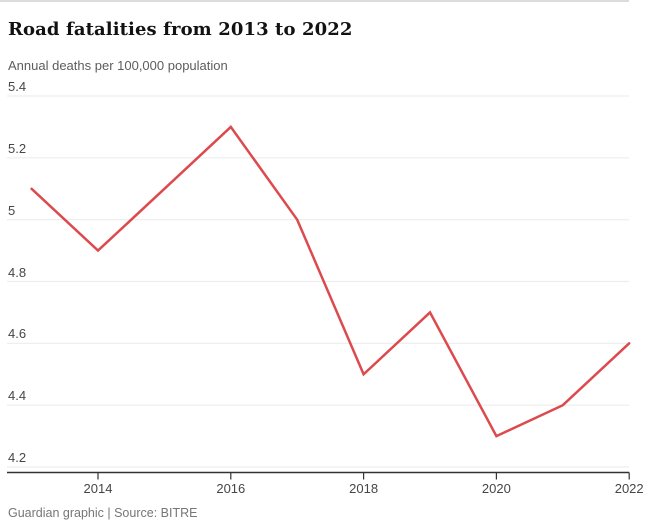 The image size is (667, 522). Describe the element at coordinates (629, 488) in the screenshot. I see `x-axis-tick-label: 2022` at that location.